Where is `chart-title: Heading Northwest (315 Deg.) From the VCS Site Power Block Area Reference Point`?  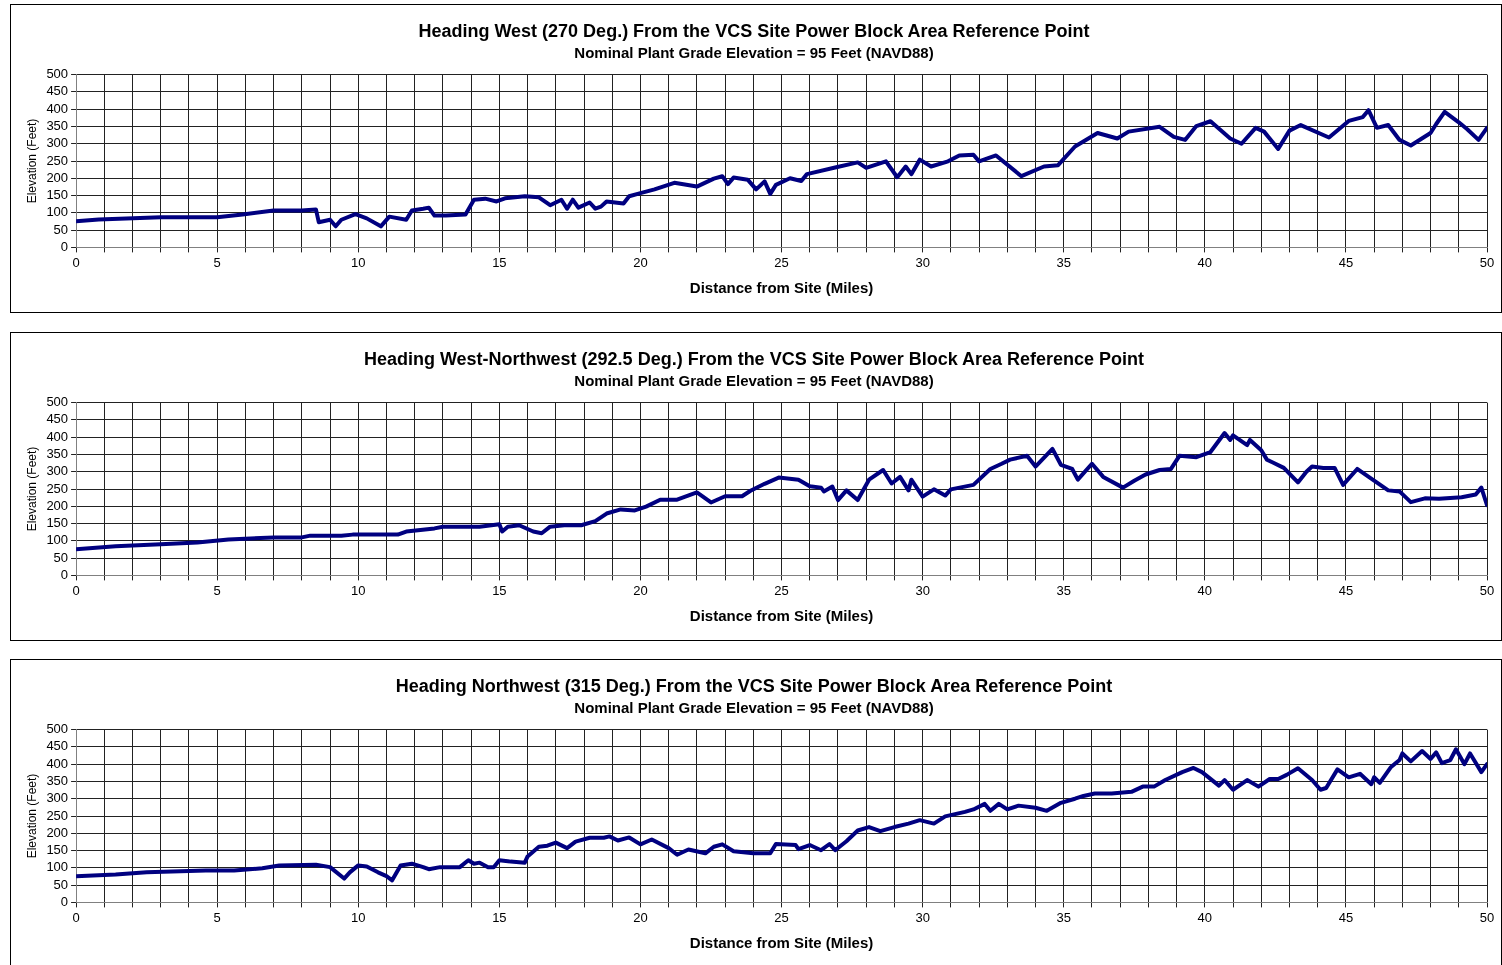
chart-title: Heading Northwest (315 Deg.) From the VCS Site Power Block Area Reference Point is located at coordinates (754, 685).